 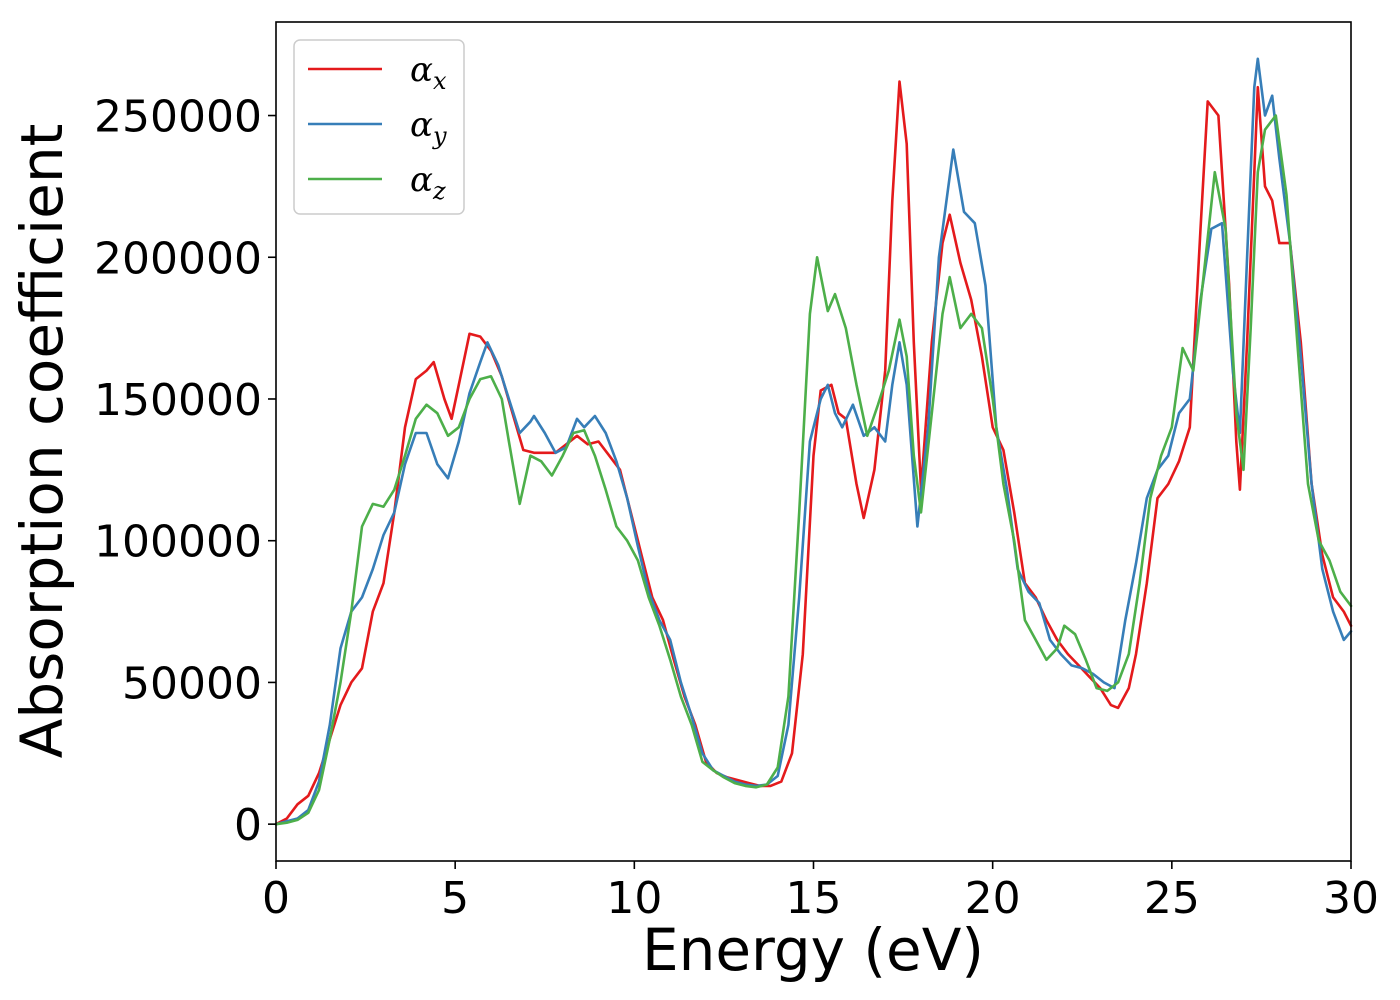 I want to click on y-tick-label: 100000, so click(x=178, y=542).